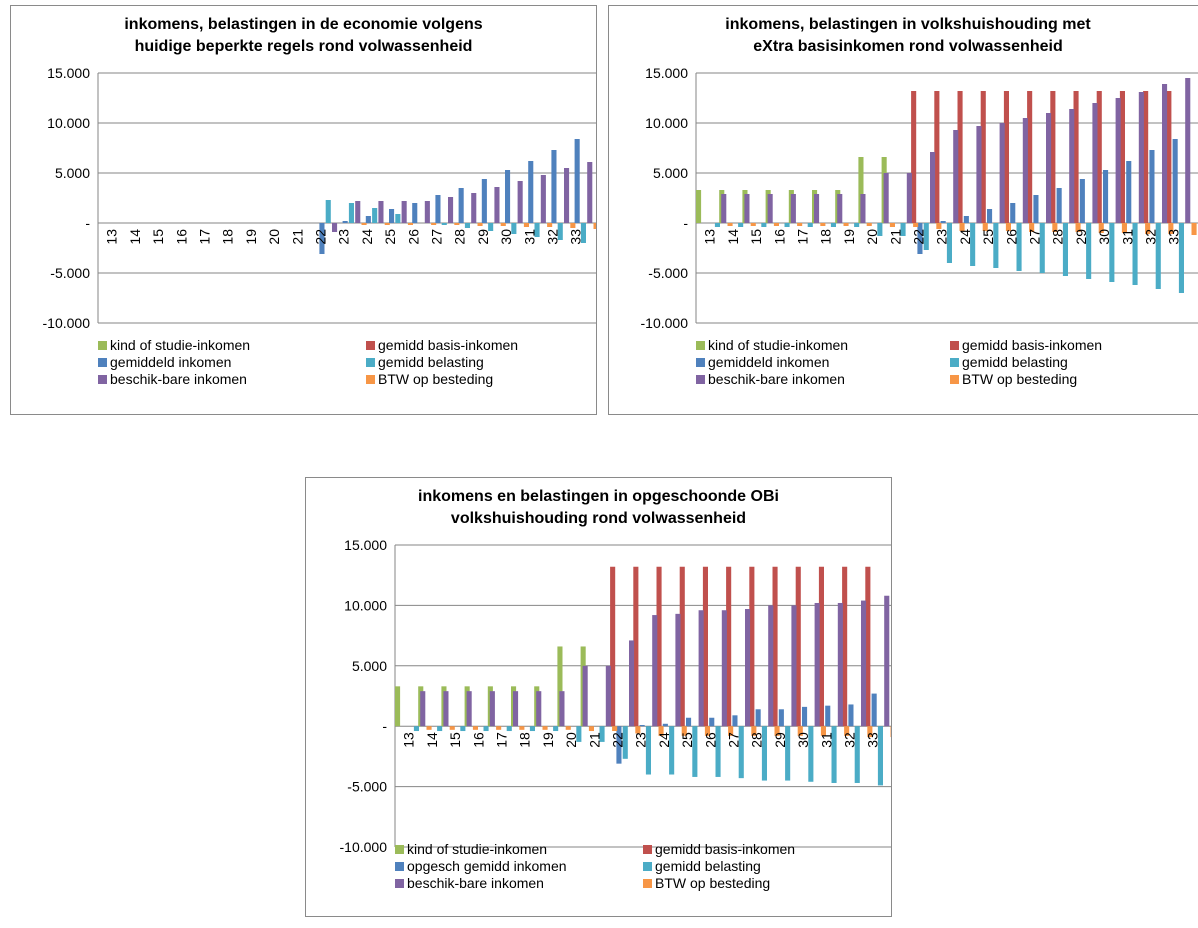 This screenshot has height=928, width=1198. Describe the element at coordinates (713, 883) in the screenshot. I see `legend-label: BTW op besteding` at that location.